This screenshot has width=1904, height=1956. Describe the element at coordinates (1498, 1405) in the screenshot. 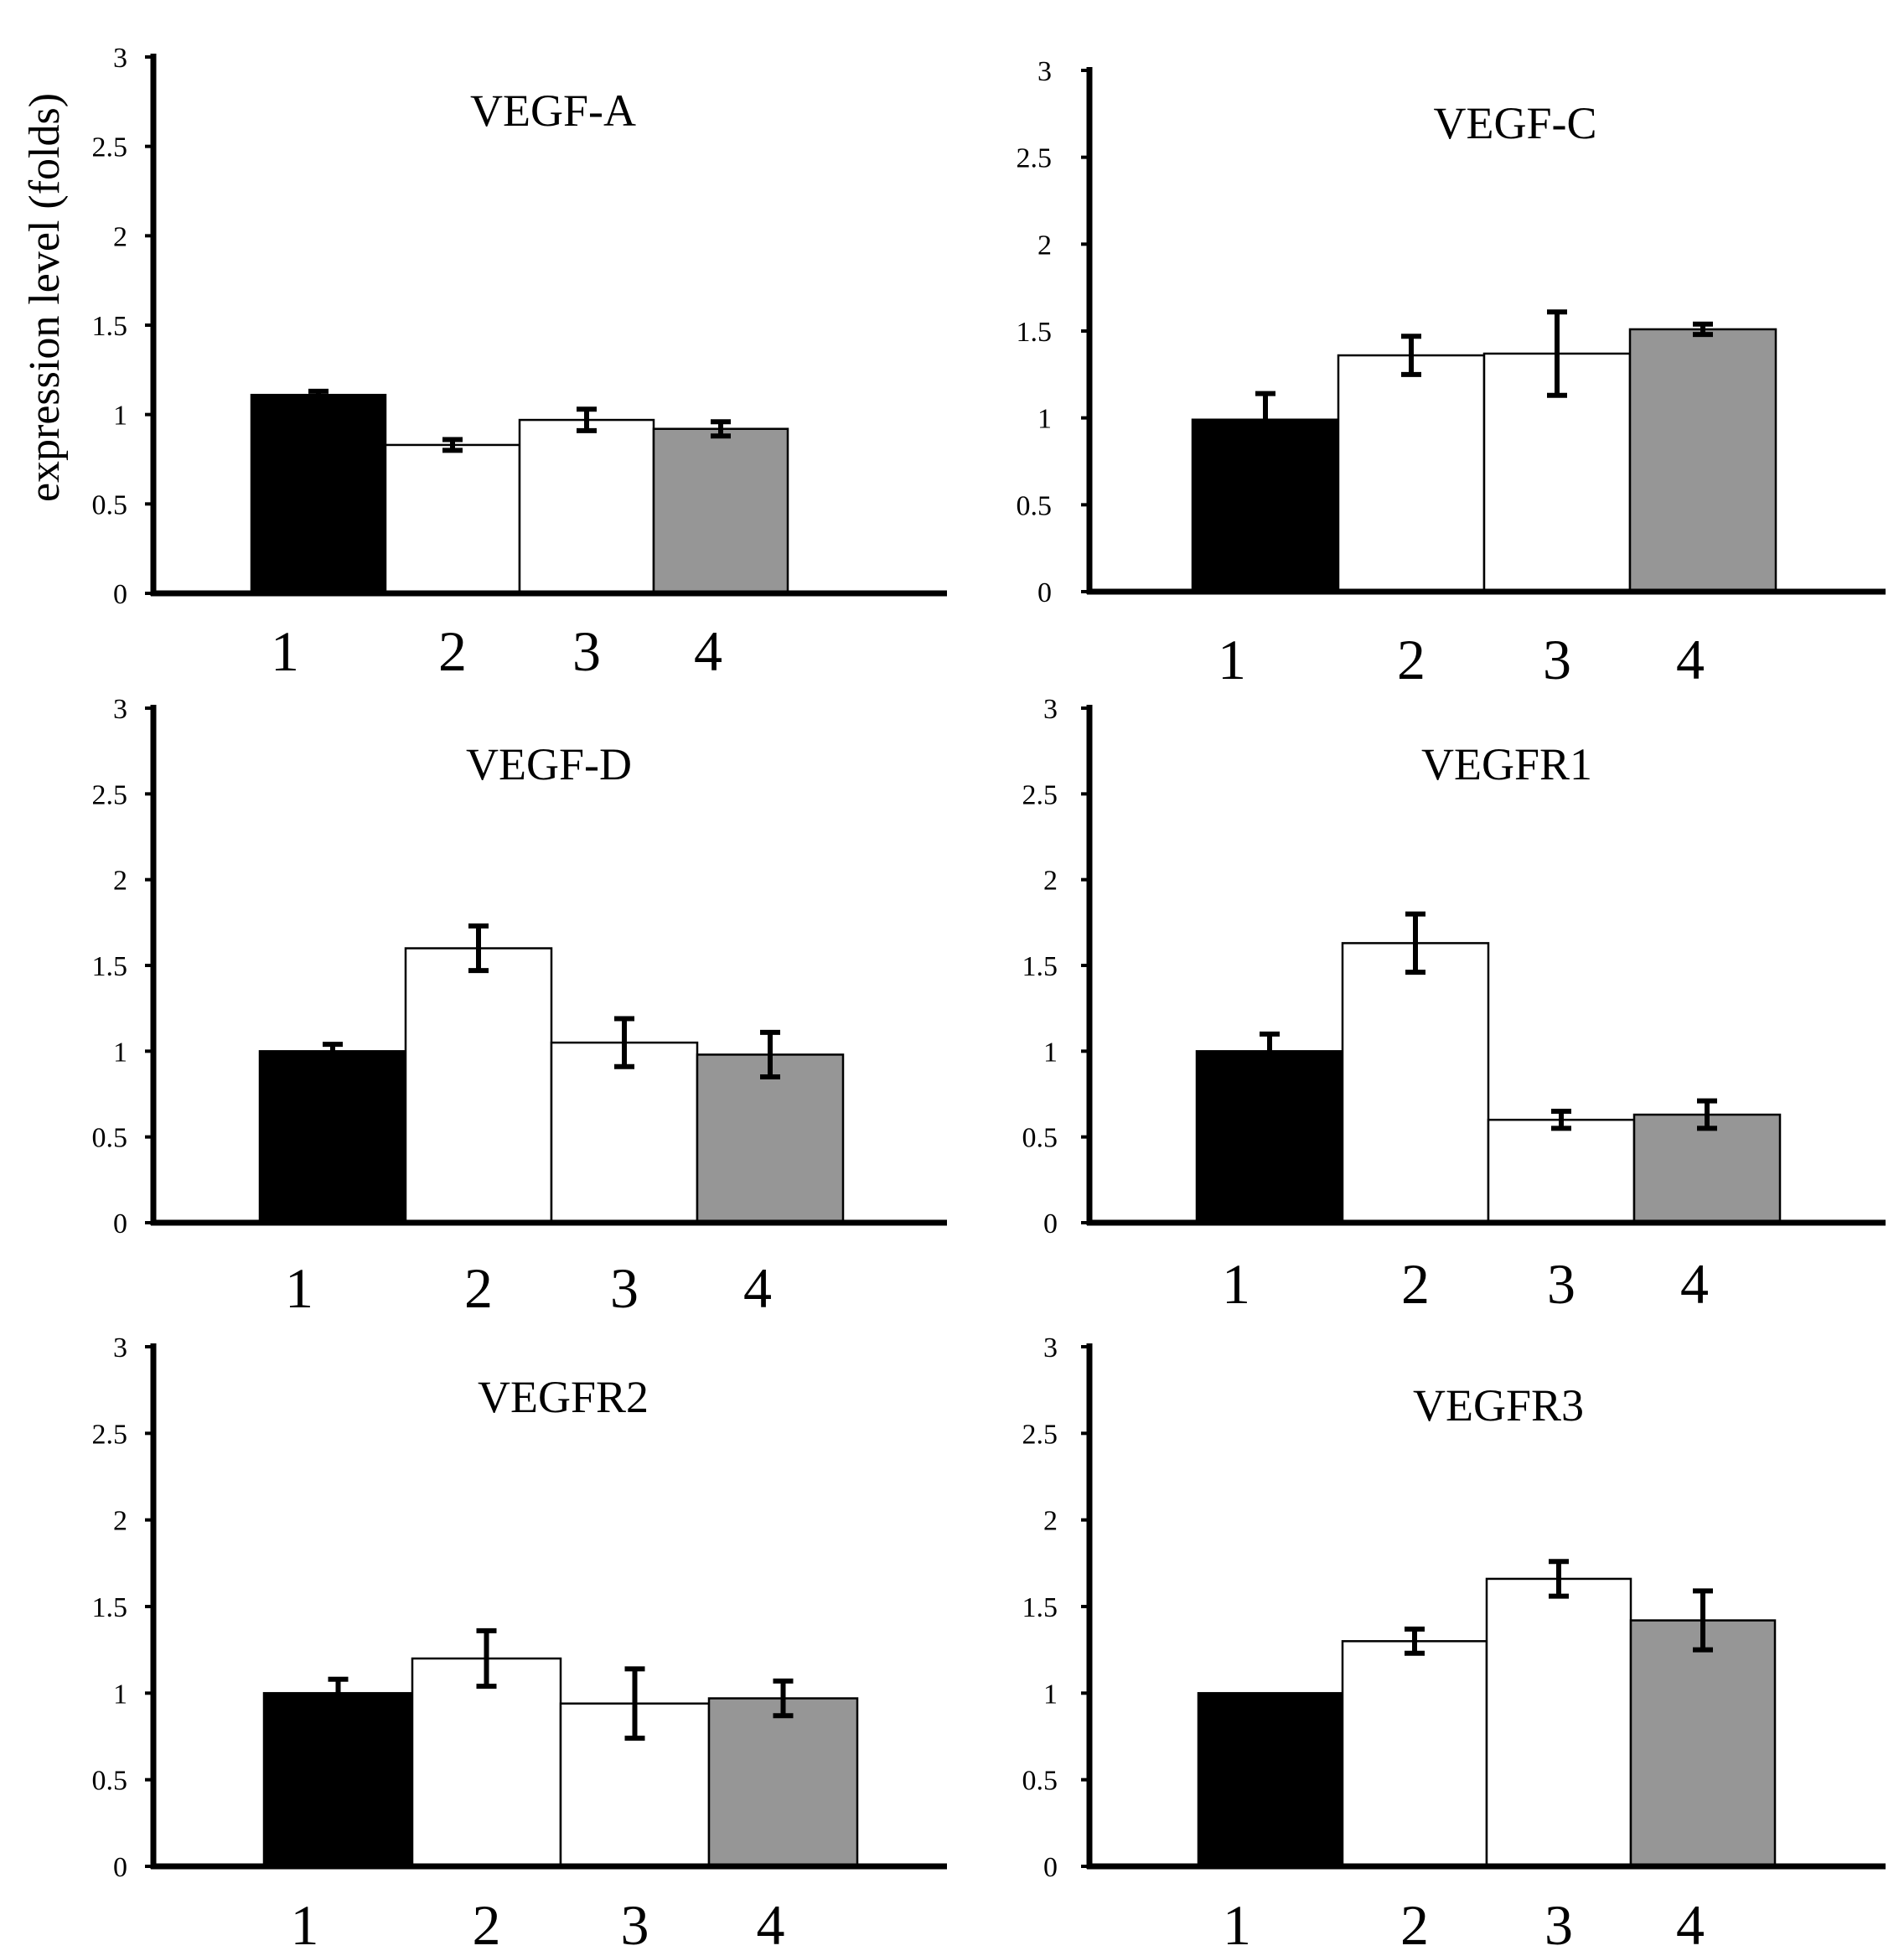

I see `chart-title: VEGFR3` at that location.